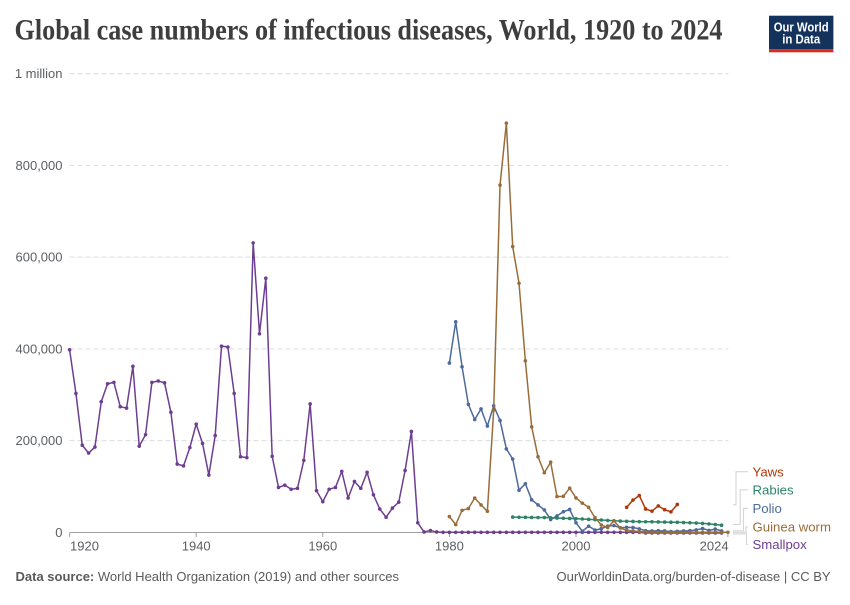  Describe the element at coordinates (39, 440) in the screenshot. I see `svg-text: 200,000` at that location.